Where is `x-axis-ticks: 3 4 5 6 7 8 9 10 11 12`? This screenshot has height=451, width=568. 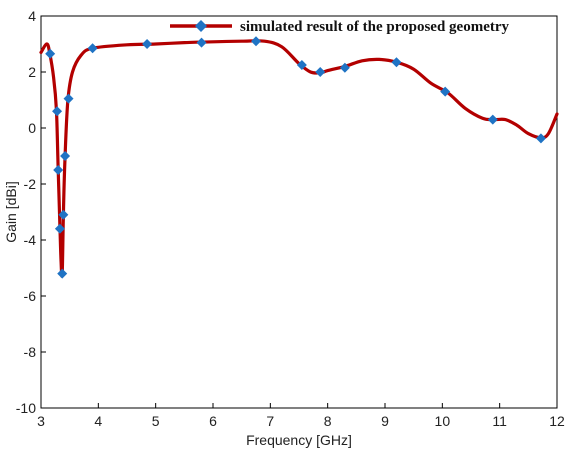 x-axis-ticks: 3 4 5 6 7 8 9 10 11 12 is located at coordinates (301, 416).